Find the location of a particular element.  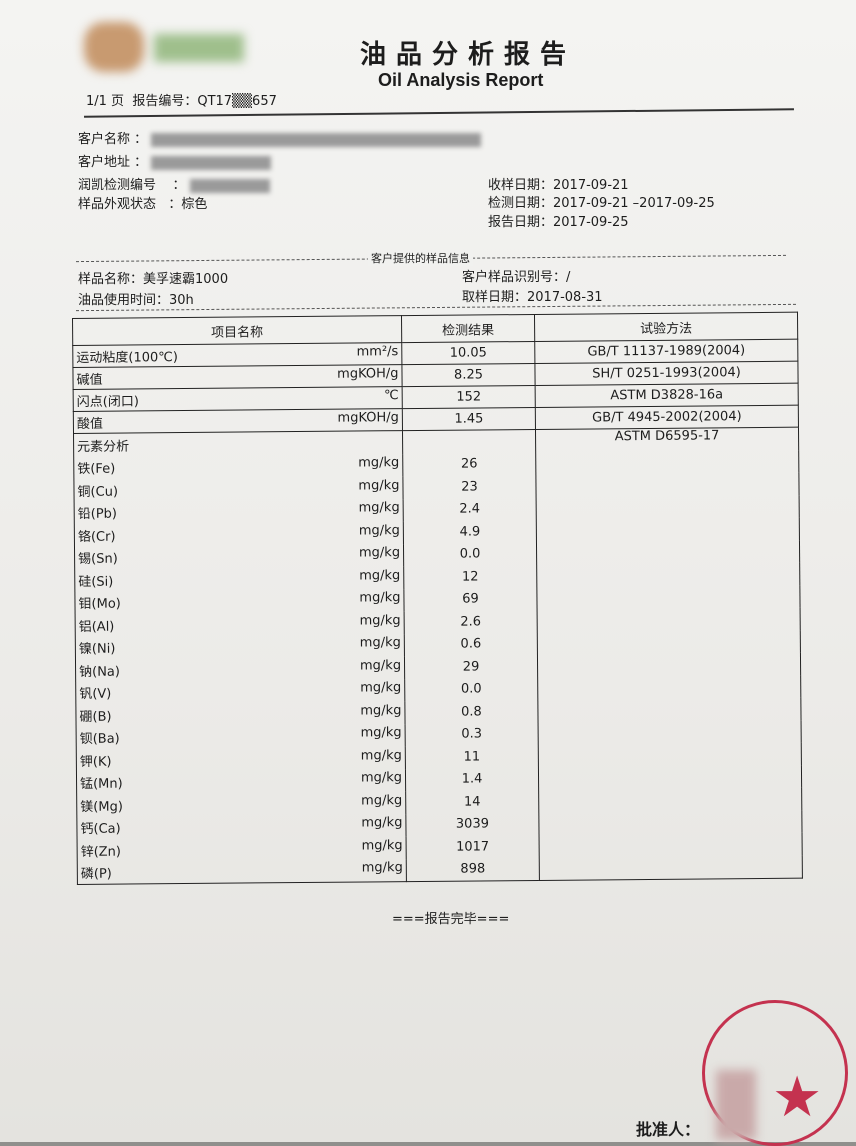

element-value: 2.4 is located at coordinates (470, 509).